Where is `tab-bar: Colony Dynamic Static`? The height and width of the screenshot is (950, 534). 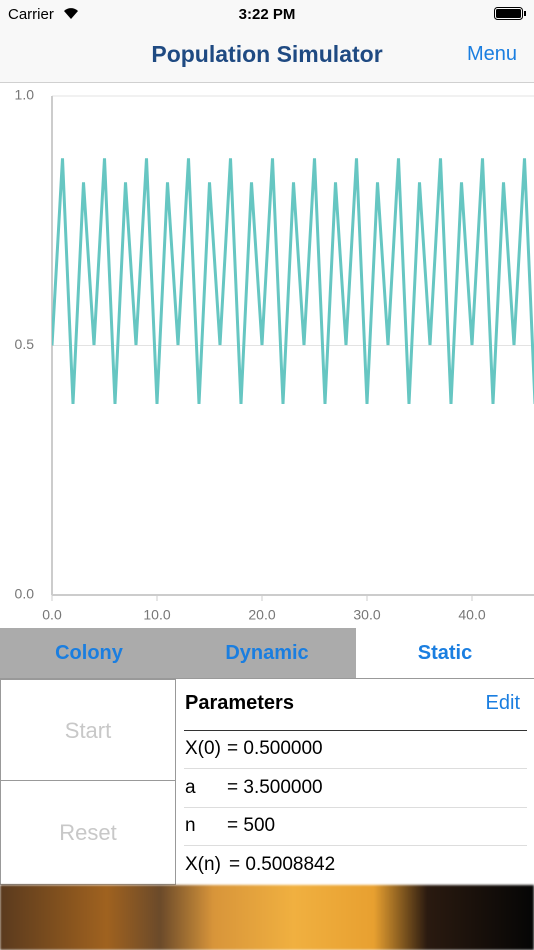
tab-bar: Colony Dynamic Static is located at coordinates (267, 653).